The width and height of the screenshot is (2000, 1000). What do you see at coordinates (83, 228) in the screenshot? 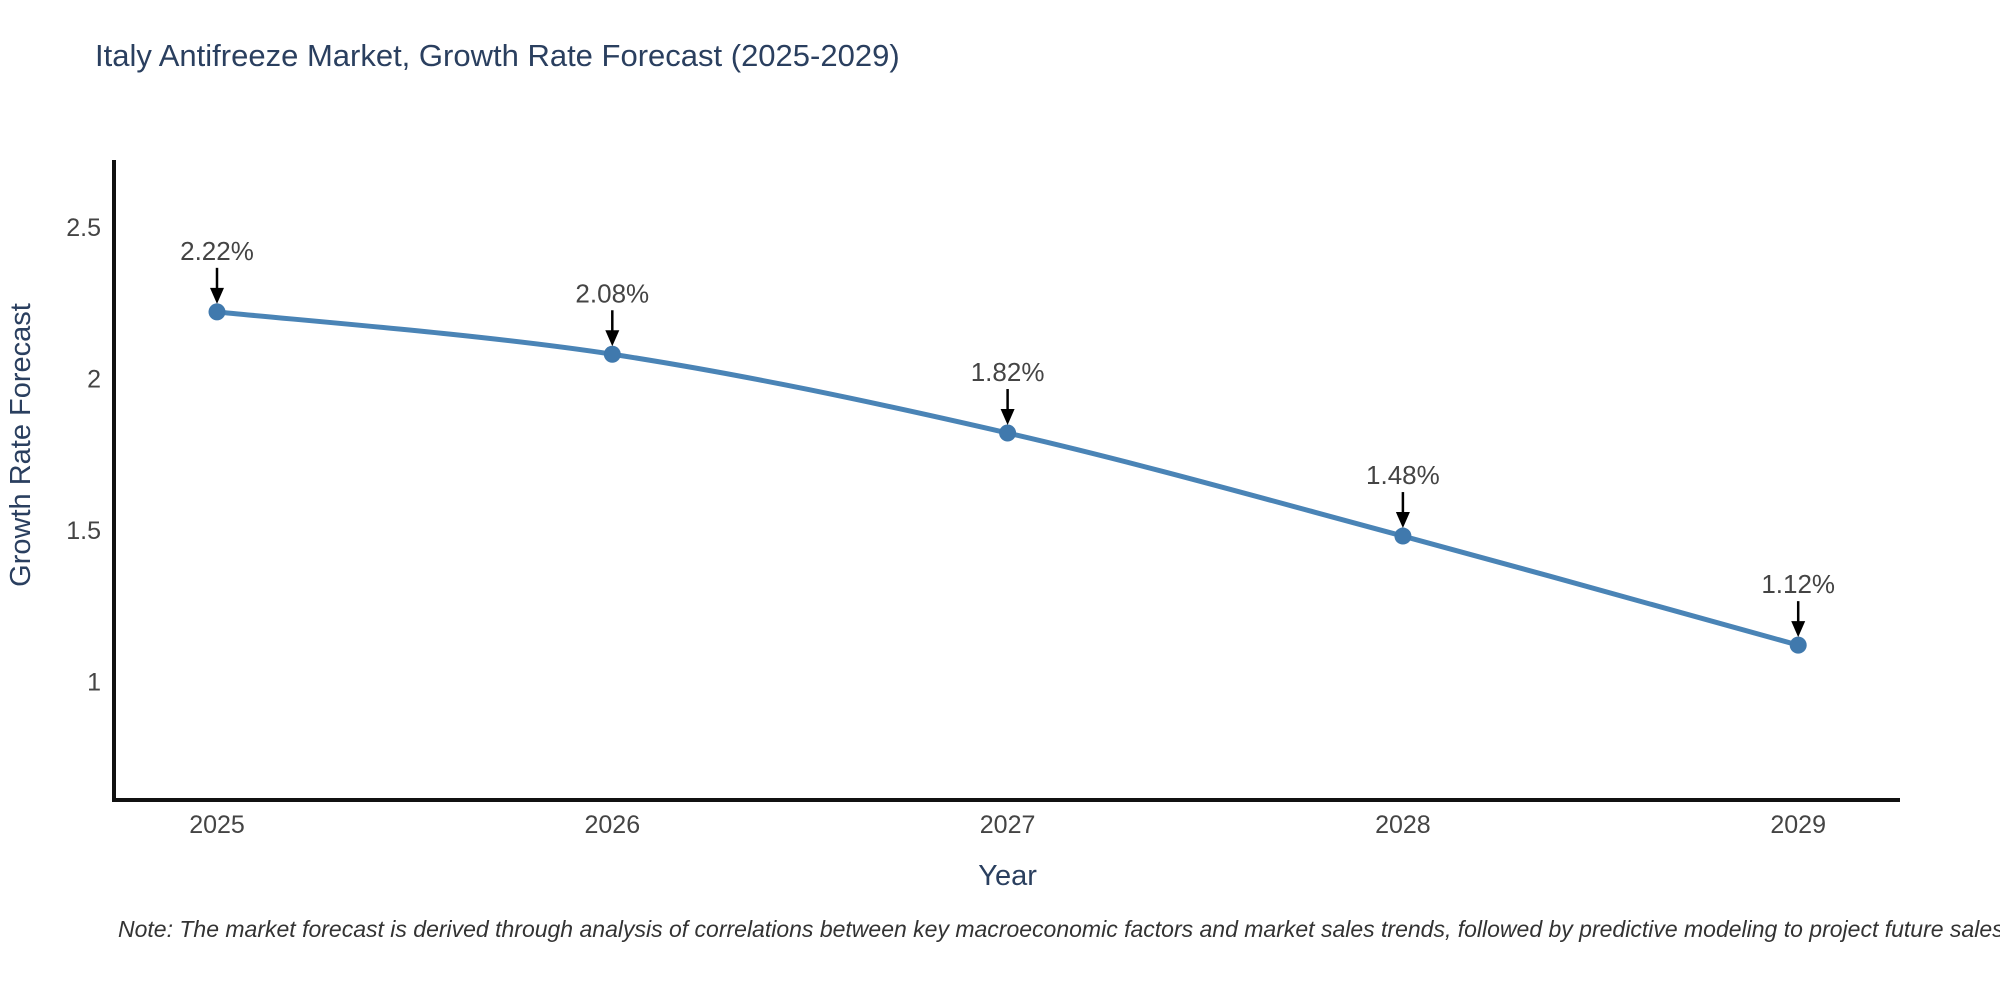
I see `y-tick-label: 2.5` at bounding box center [83, 228].